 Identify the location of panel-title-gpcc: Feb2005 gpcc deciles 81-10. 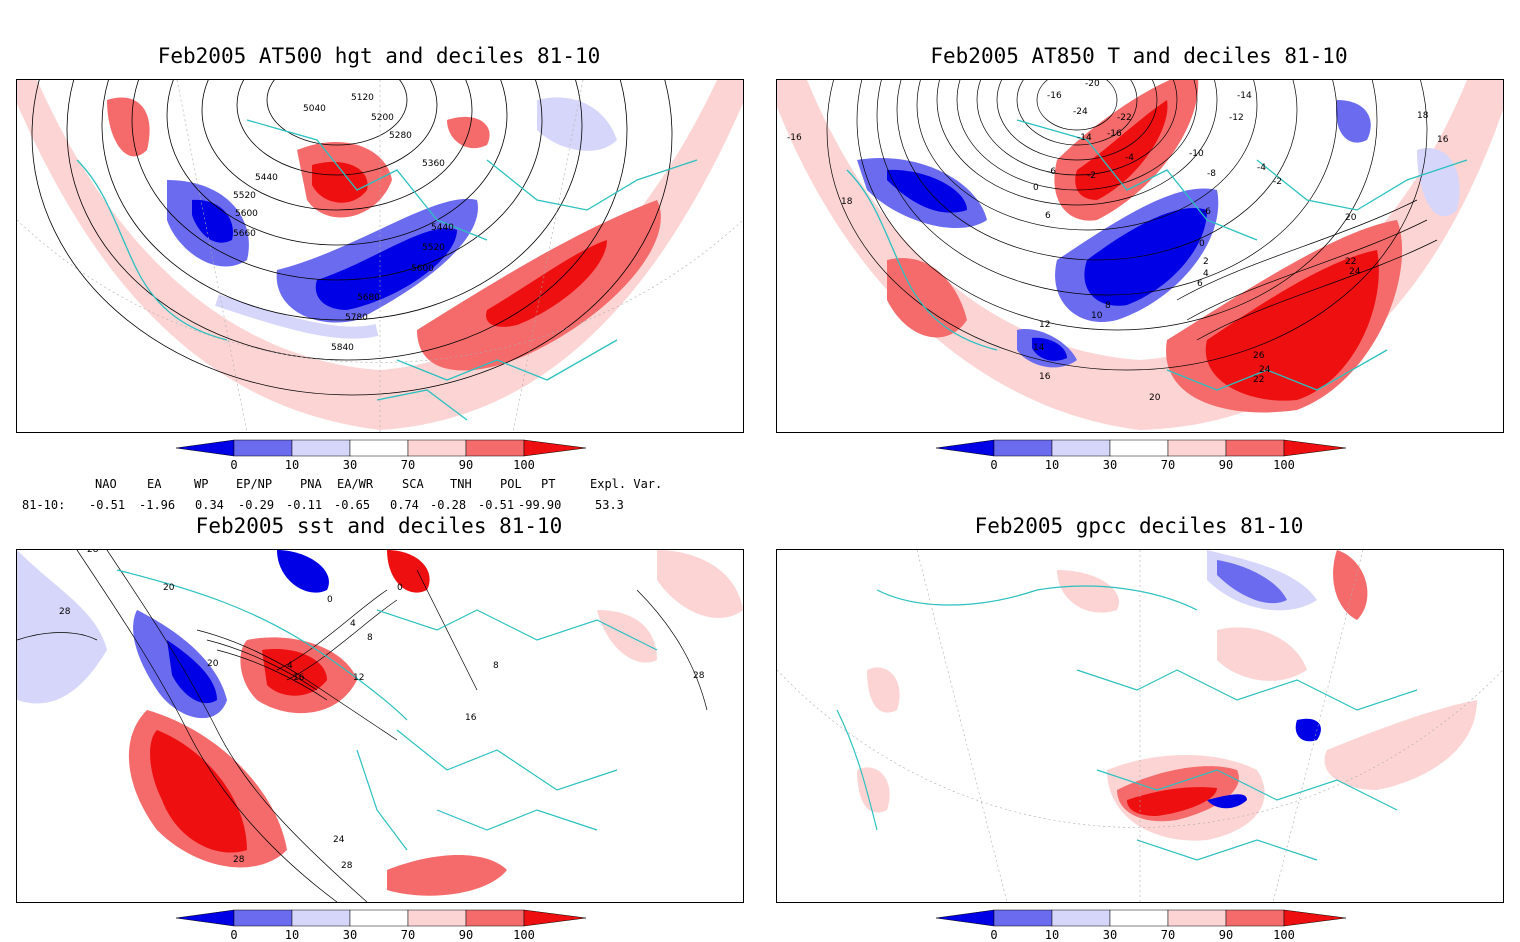
(1139, 526).